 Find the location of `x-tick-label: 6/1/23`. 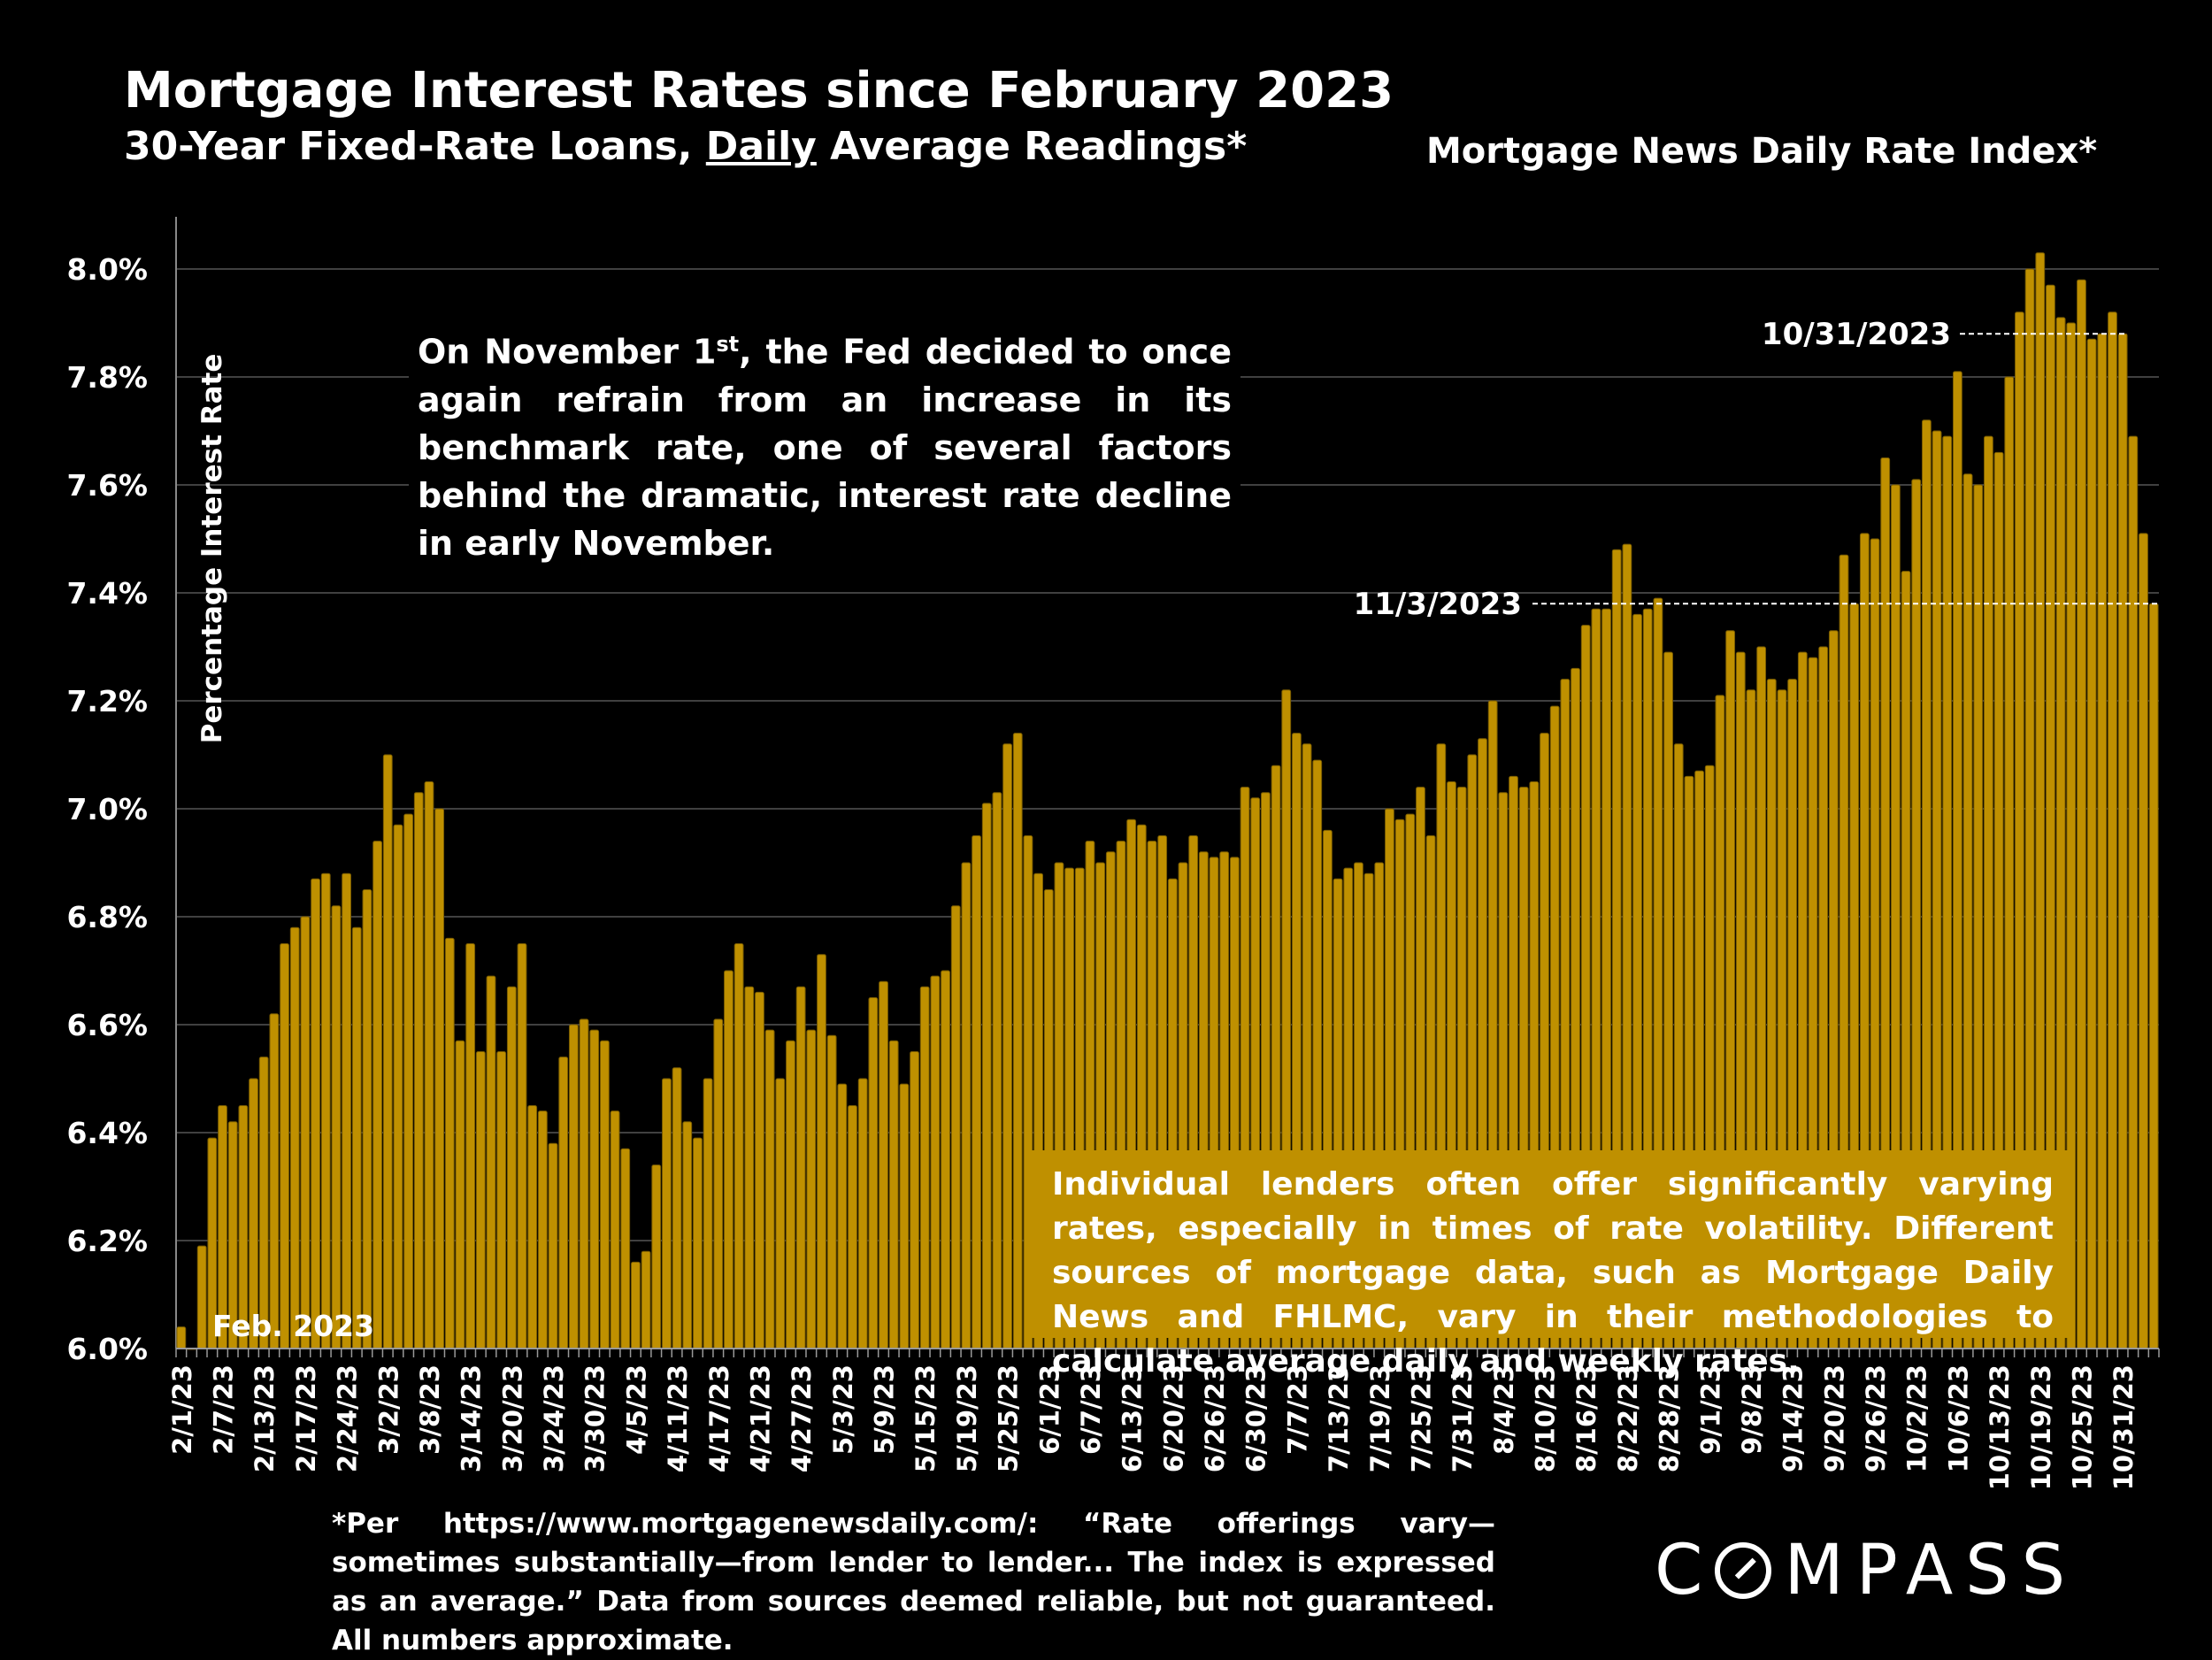

x-tick-label: 6/1/23 is located at coordinates (1049, 1409).